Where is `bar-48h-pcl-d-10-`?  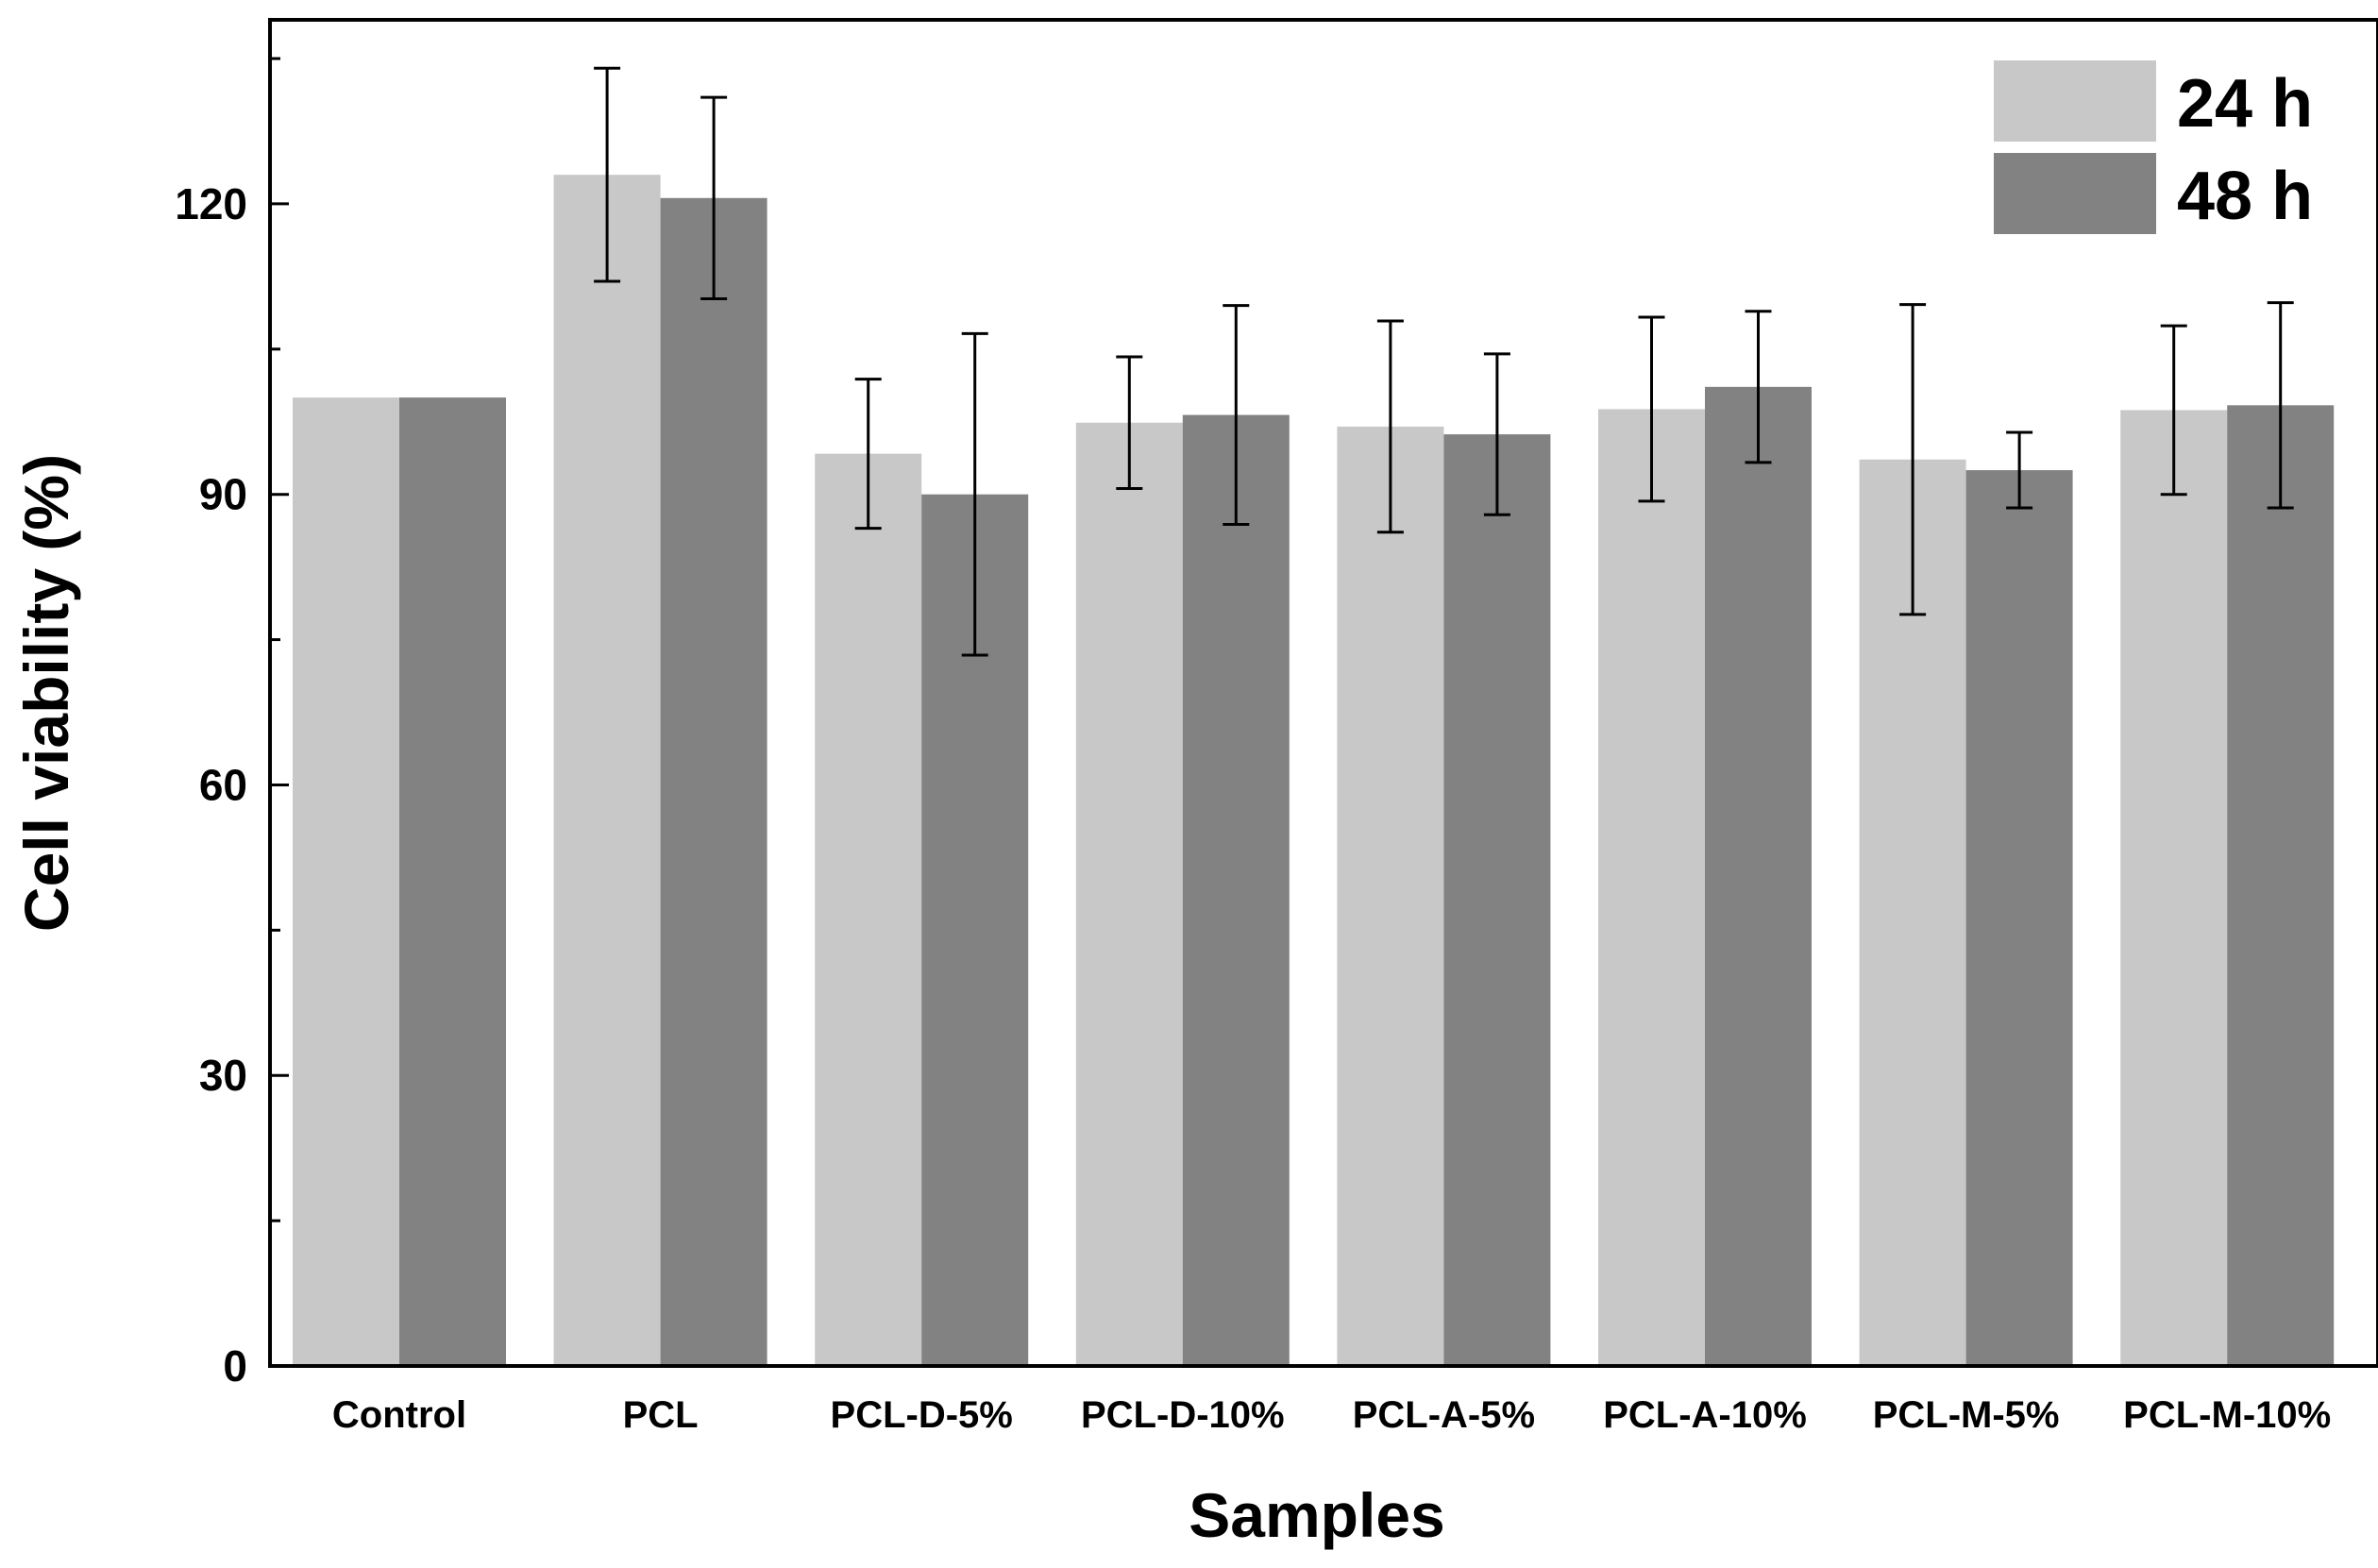 bar-48h-pcl-d-10- is located at coordinates (1236, 890).